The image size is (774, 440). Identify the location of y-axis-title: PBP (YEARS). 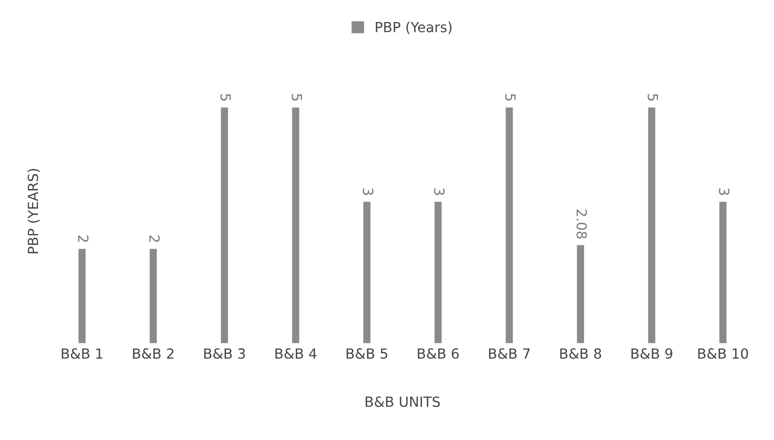
(33, 211).